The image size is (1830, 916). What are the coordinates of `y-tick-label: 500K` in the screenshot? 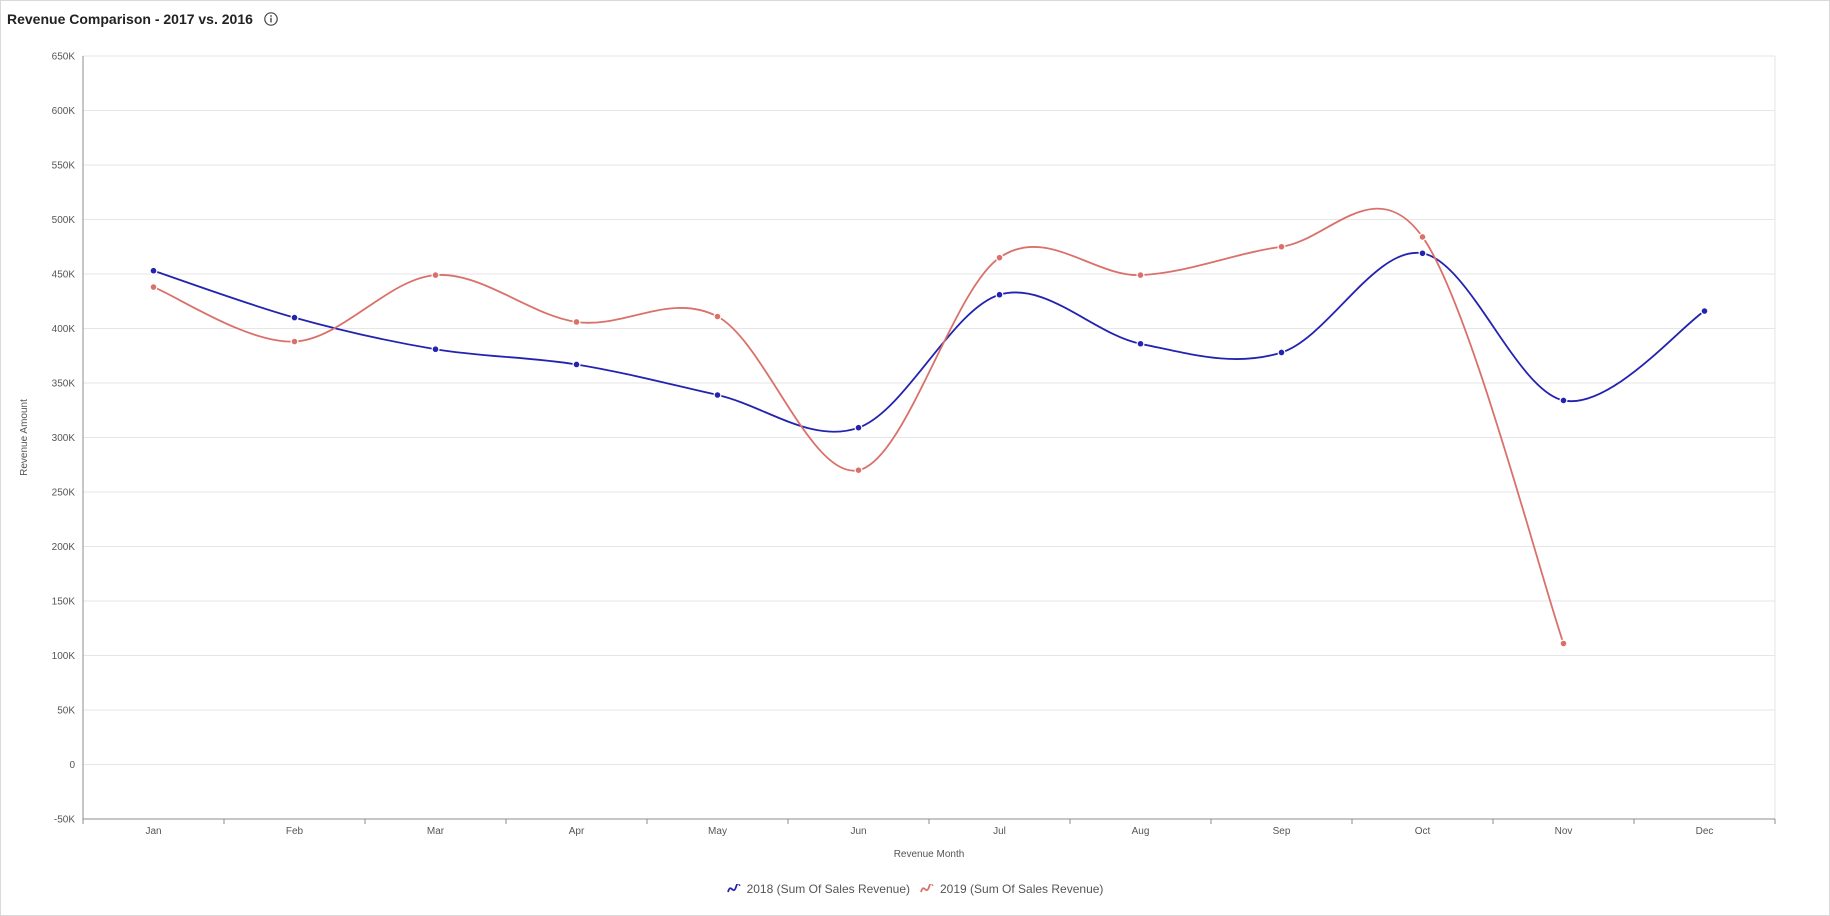 It's located at (64, 220).